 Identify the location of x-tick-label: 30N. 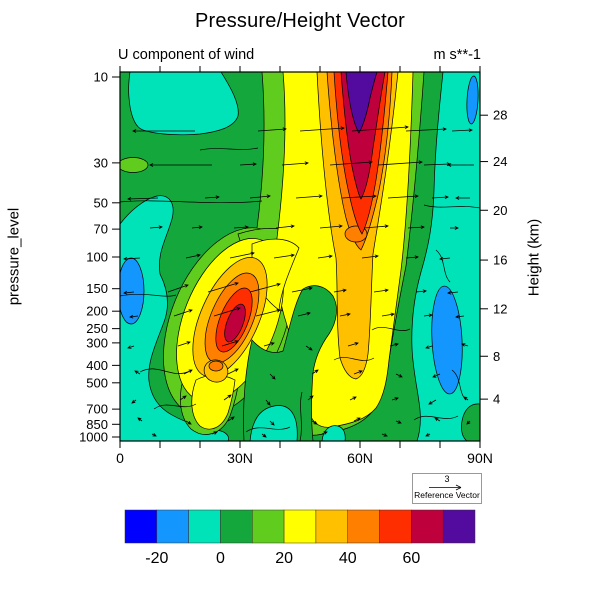
(240, 458).